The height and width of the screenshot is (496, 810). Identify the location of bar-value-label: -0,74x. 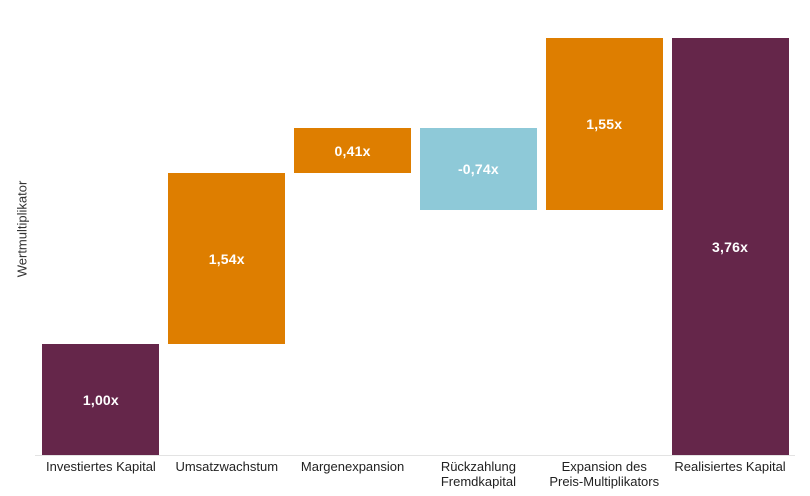
(478, 168).